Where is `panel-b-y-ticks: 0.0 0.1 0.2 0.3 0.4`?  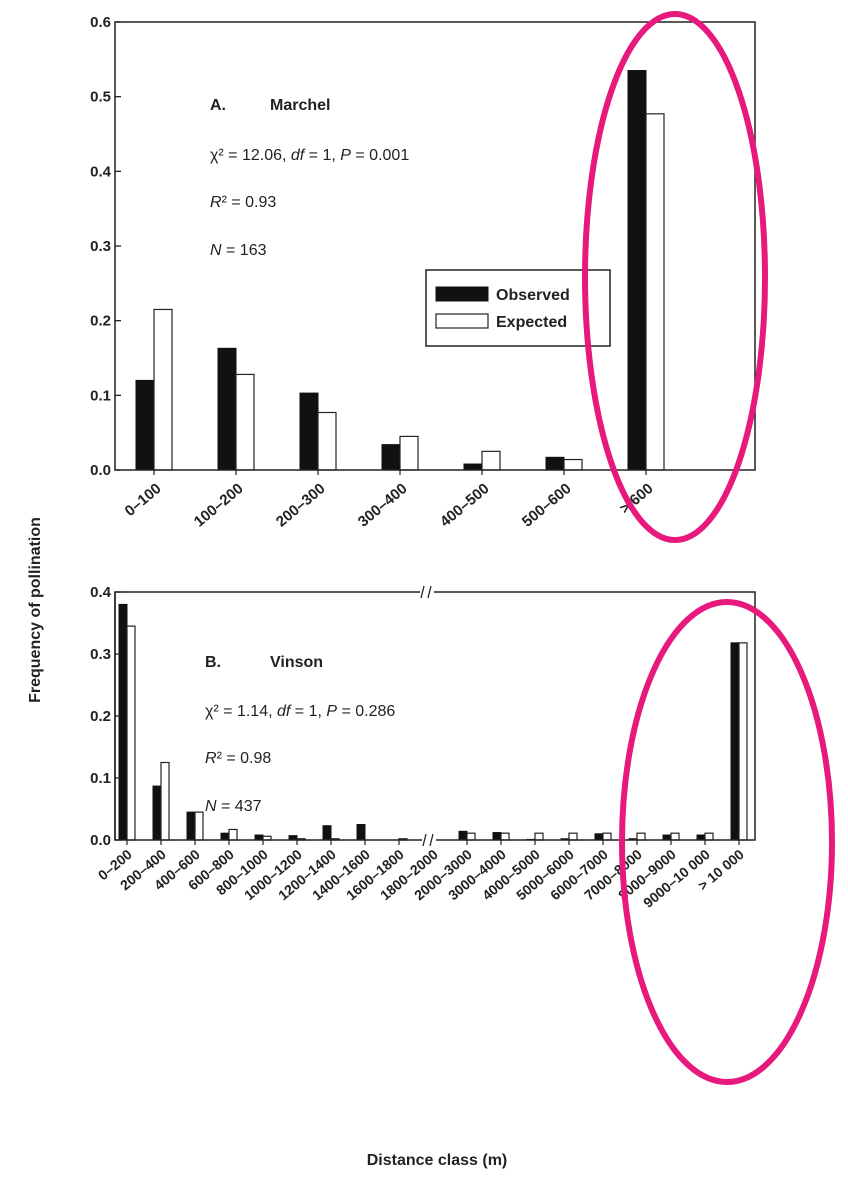 panel-b-y-ticks: 0.0 0.1 0.2 0.3 0.4 is located at coordinates (105, 716).